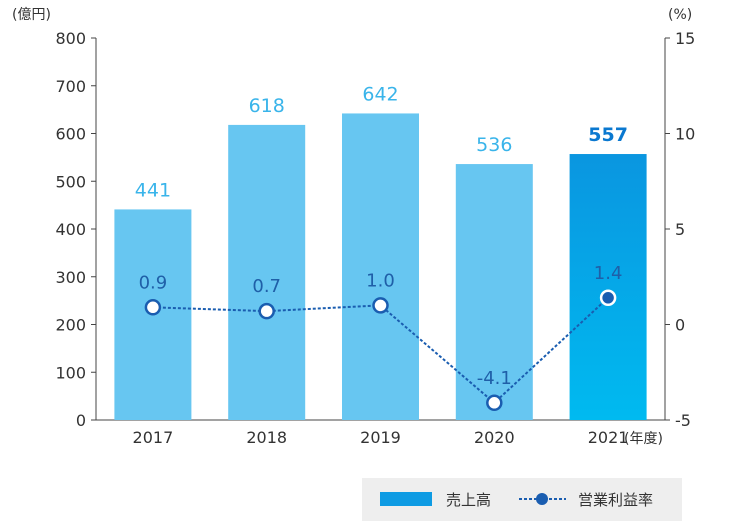  What do you see at coordinates (70, 86) in the screenshot?
I see `left-tick-label: 700` at bounding box center [70, 86].